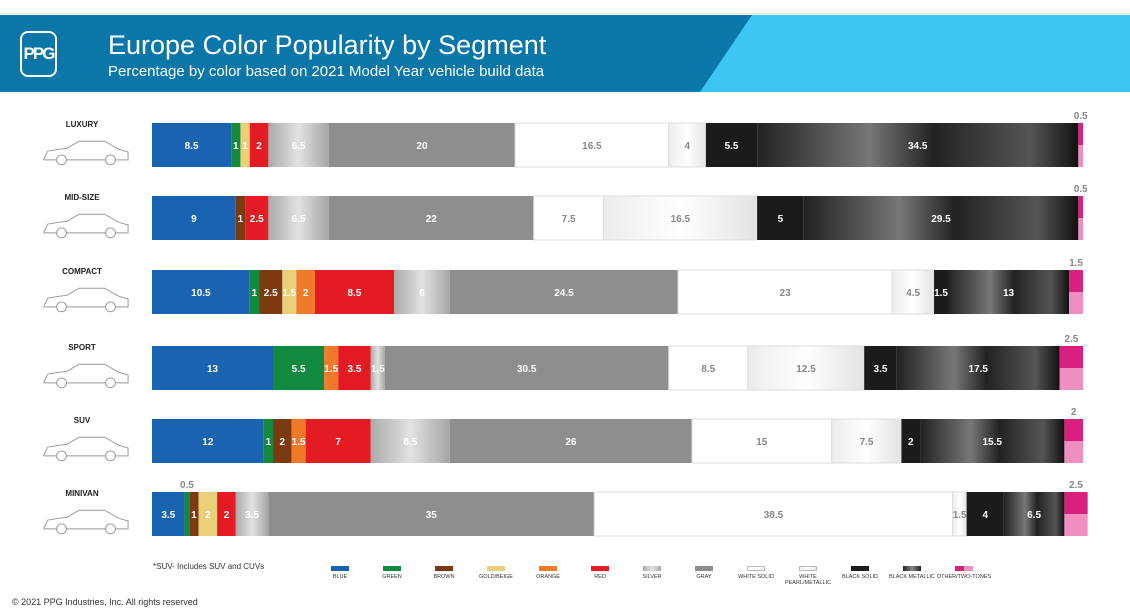 This screenshot has height=613, width=1130. I want to click on data-label: 35, so click(432, 515).